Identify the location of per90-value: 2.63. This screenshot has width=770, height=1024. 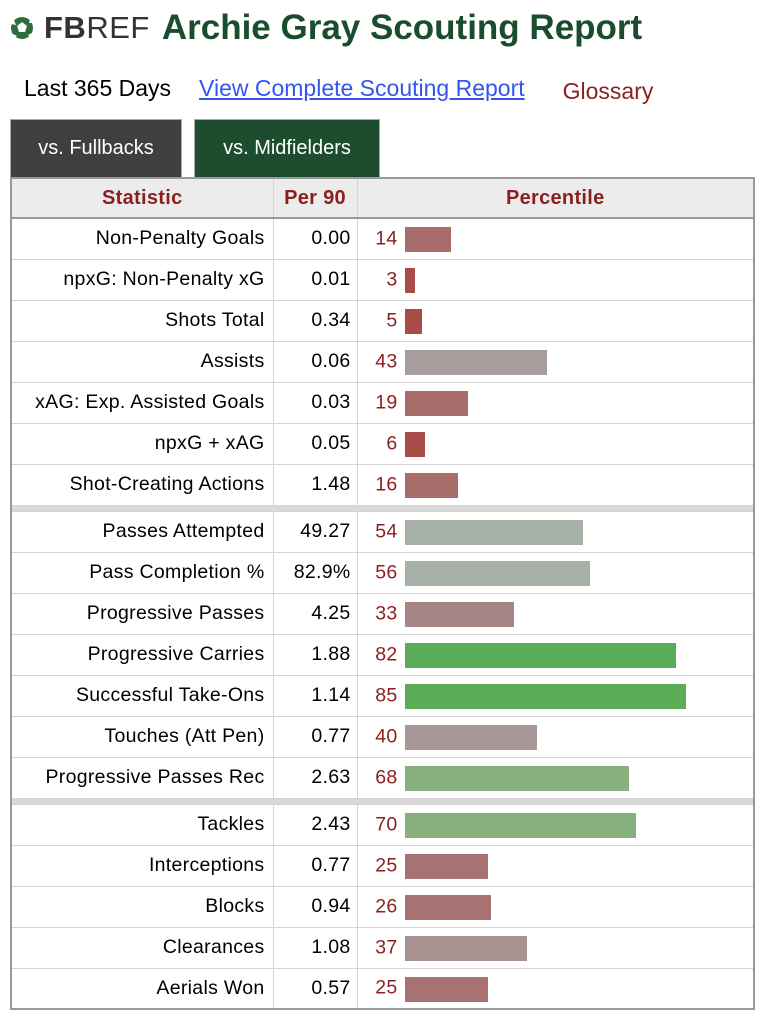
(315, 777).